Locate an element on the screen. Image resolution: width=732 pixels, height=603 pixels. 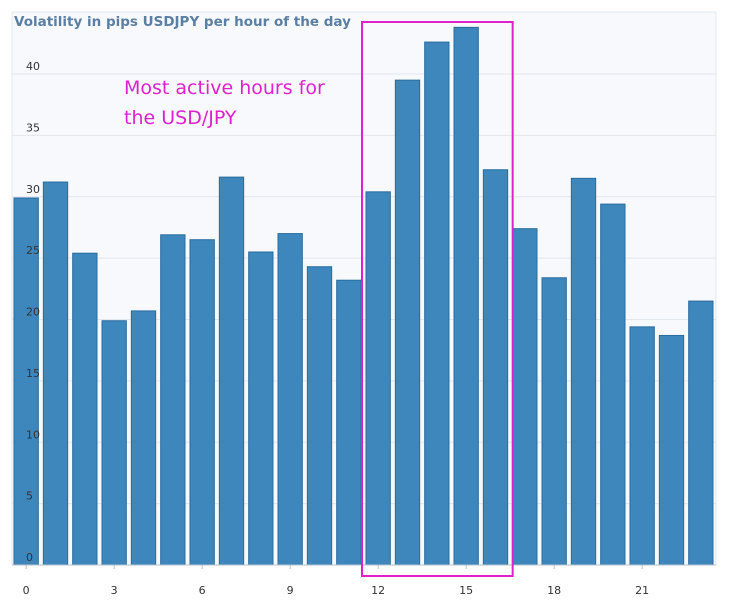
y-axis-tick-labels: 0 5 10 15 20 25 30 35 40 is located at coordinates (33, 312).